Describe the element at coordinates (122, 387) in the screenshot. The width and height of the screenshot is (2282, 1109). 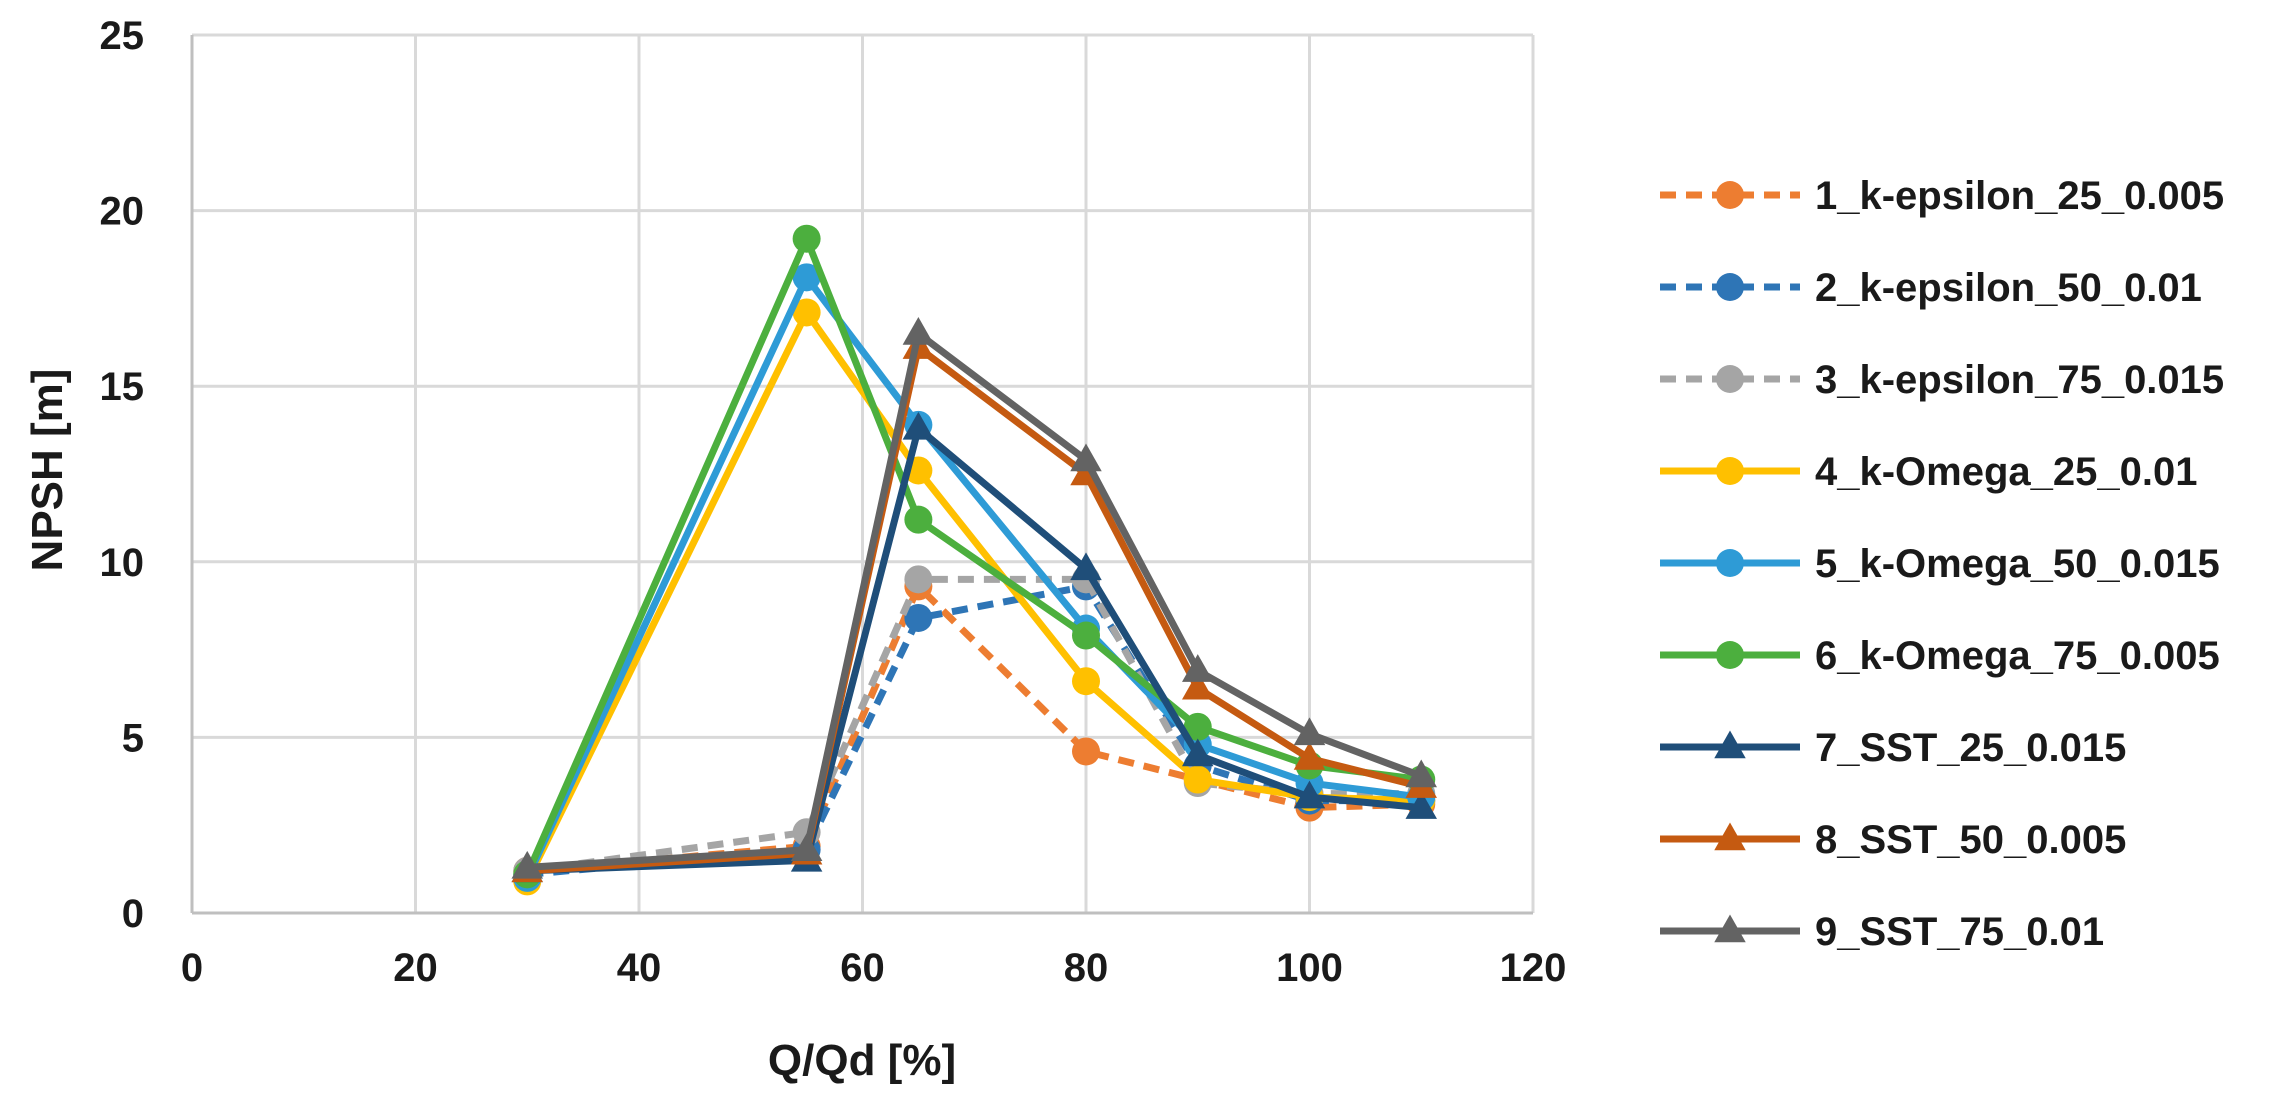
I see `y-tick-label: 15` at that location.